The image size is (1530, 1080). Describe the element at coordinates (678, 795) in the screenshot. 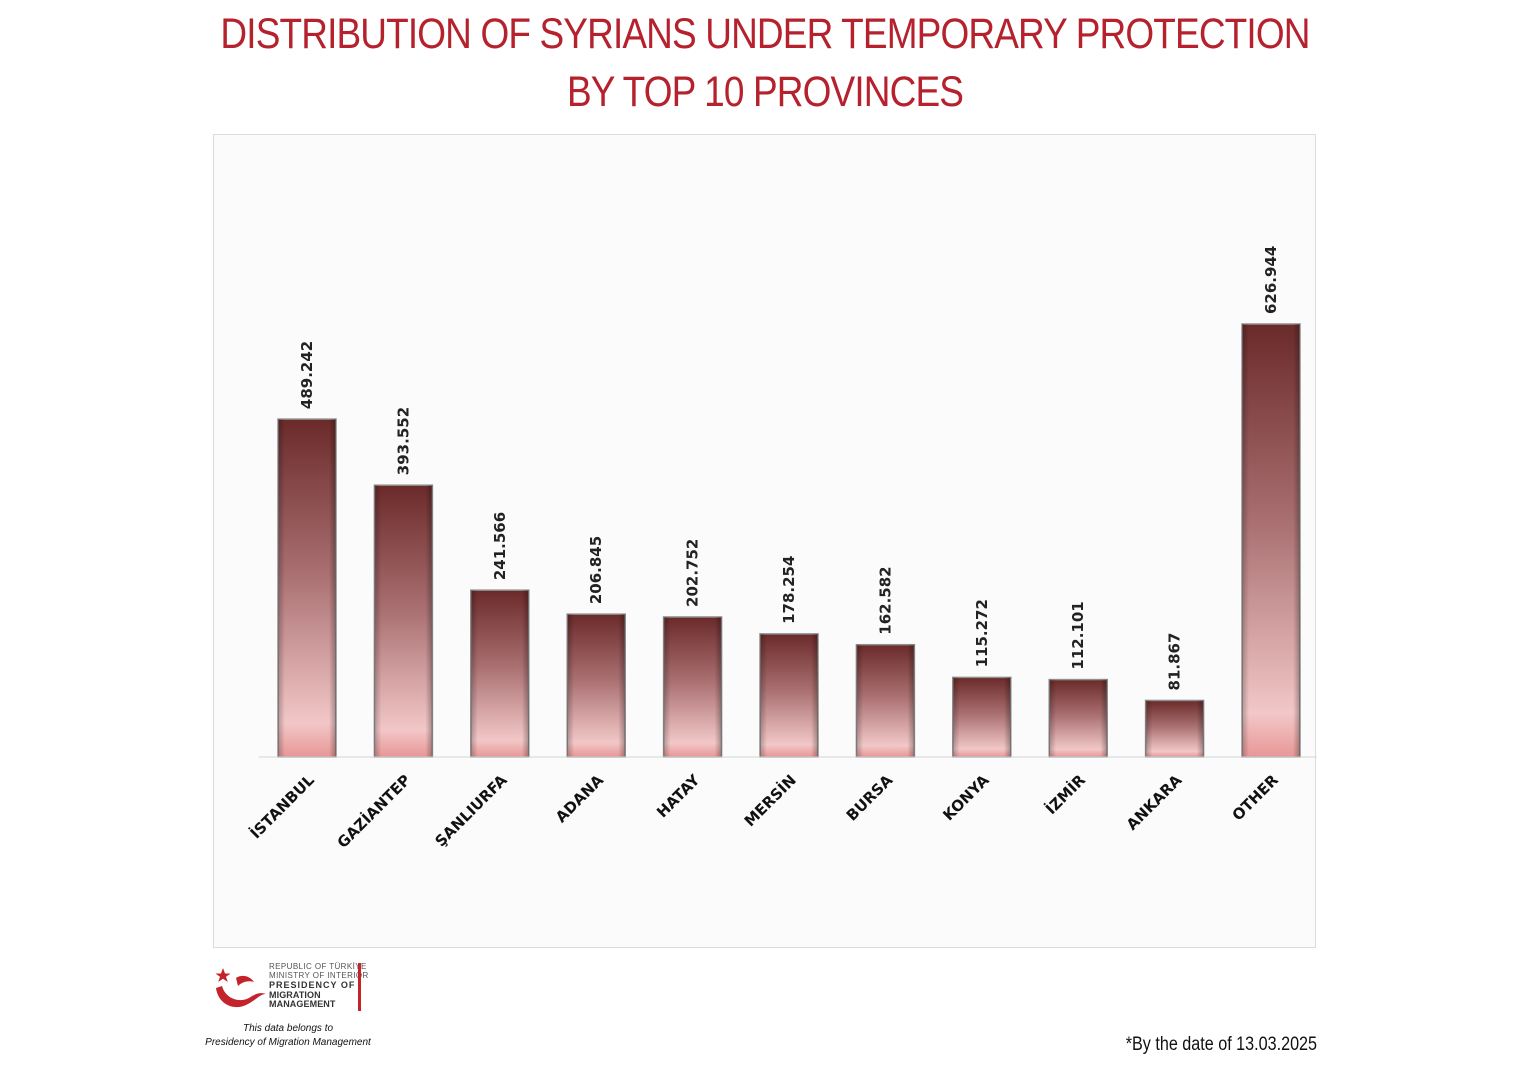

I see `category-label-4: HATAY` at that location.